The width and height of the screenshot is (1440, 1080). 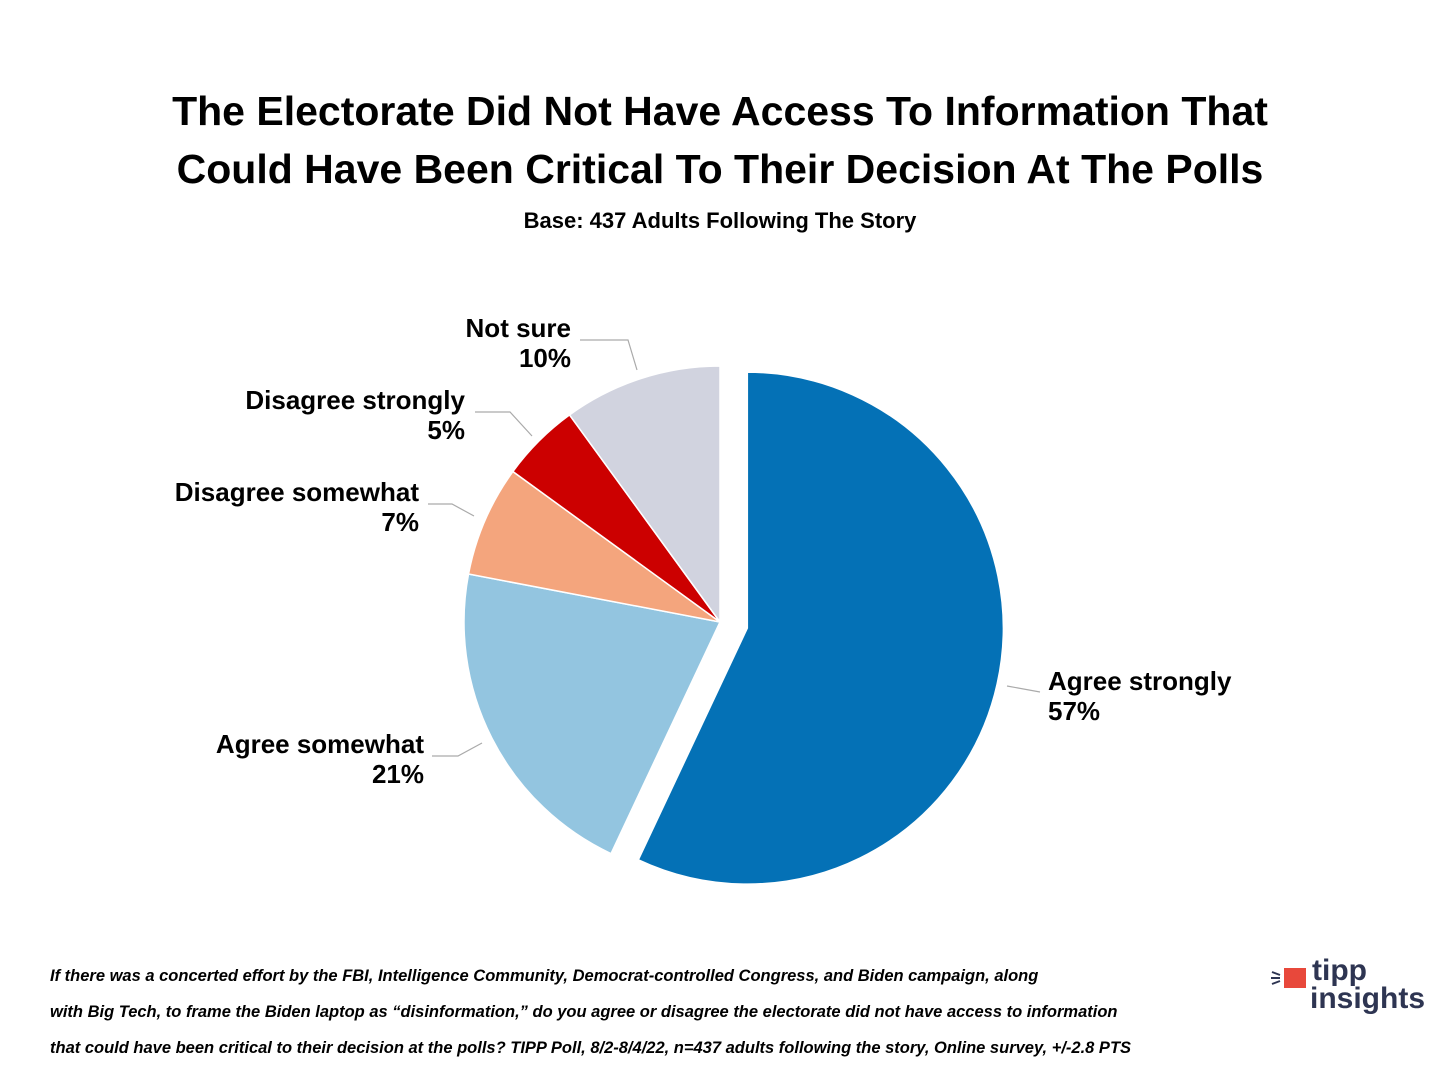 What do you see at coordinates (451, 510) in the screenshot?
I see `leader-line-disagree-somewhat` at bounding box center [451, 510].